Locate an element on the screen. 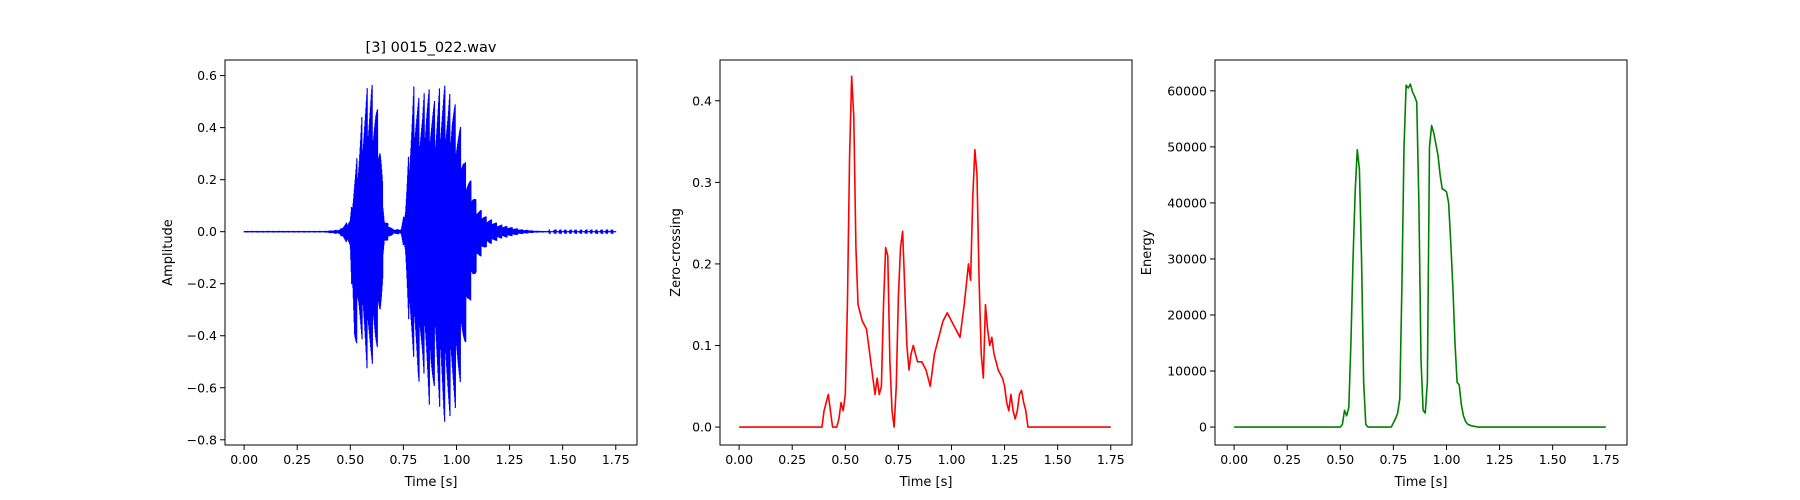  y-tick-label: 0.3 is located at coordinates (702, 182).